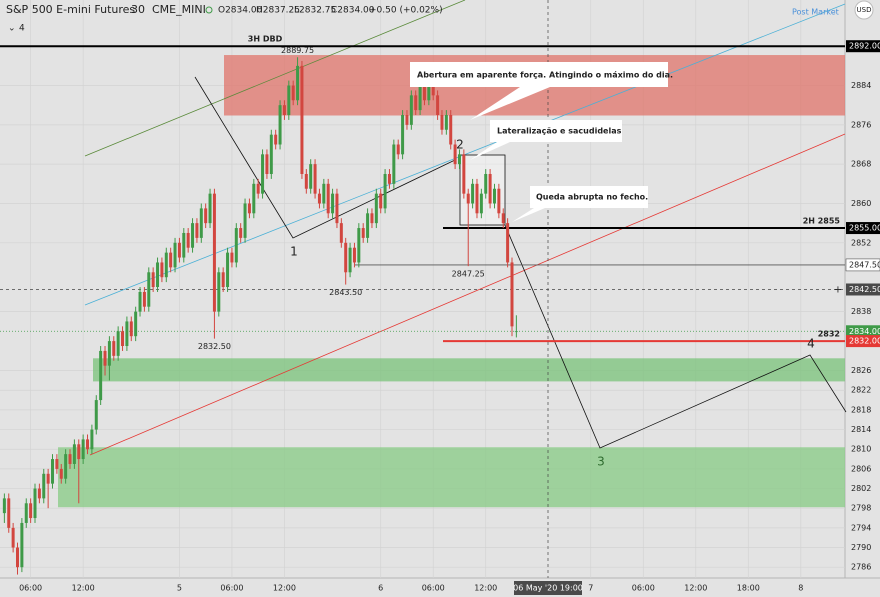  What do you see at coordinates (861, 311) in the screenshot?
I see `y-tick-label: 2838` at bounding box center [861, 311].